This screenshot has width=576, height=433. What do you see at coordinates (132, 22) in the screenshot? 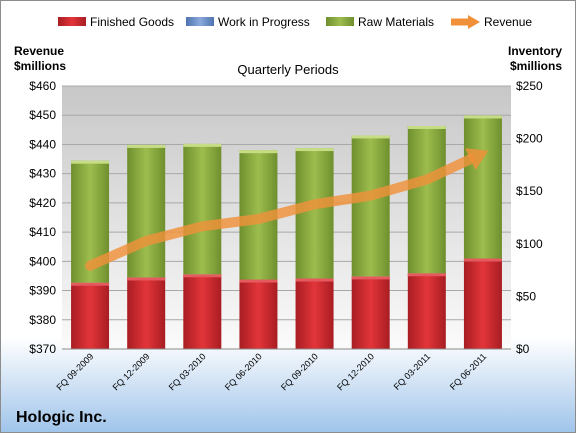
I see `legend-label-finished-goods: Finished Goods` at bounding box center [132, 22].